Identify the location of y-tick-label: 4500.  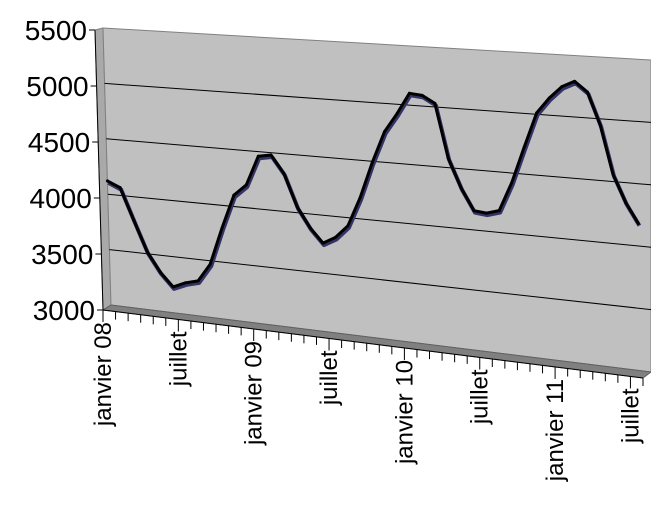
(59, 142).